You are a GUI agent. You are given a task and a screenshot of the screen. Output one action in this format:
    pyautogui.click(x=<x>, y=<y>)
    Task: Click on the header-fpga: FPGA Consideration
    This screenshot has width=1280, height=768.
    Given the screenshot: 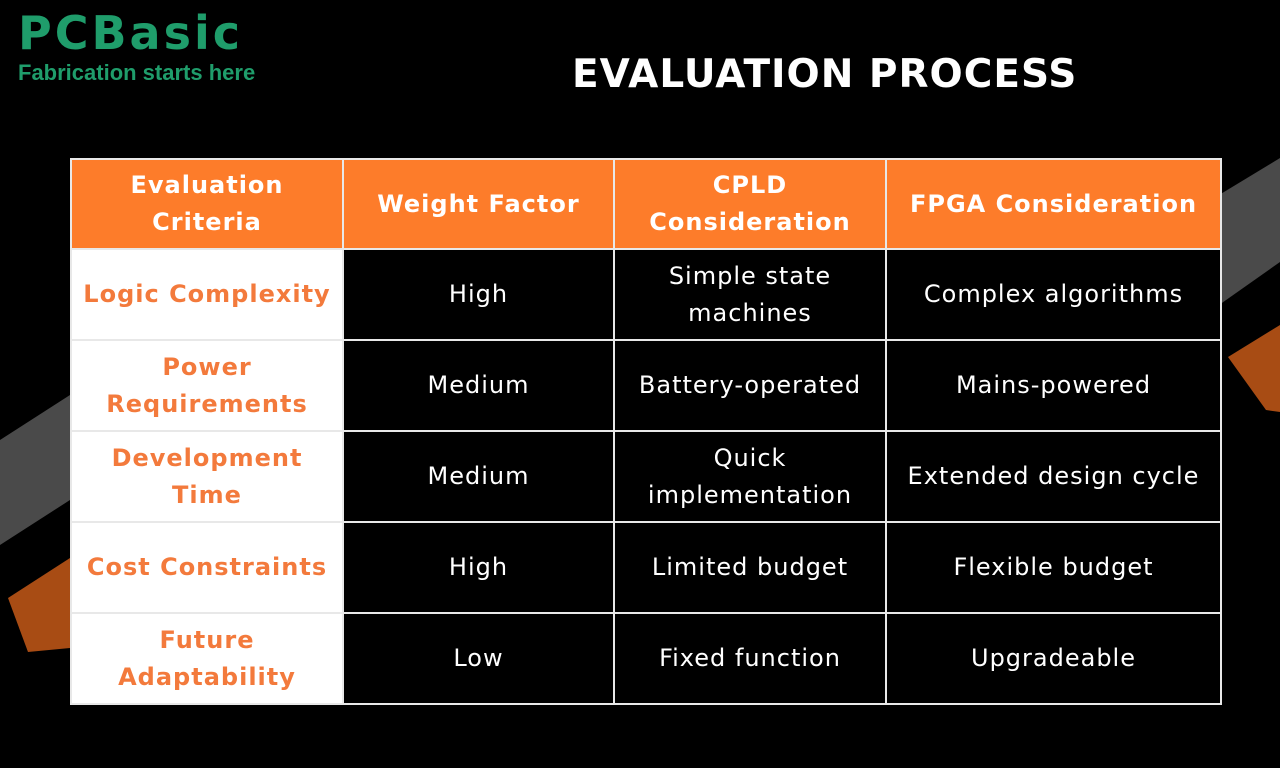 What is the action you would take?
    pyautogui.click(x=1053, y=204)
    